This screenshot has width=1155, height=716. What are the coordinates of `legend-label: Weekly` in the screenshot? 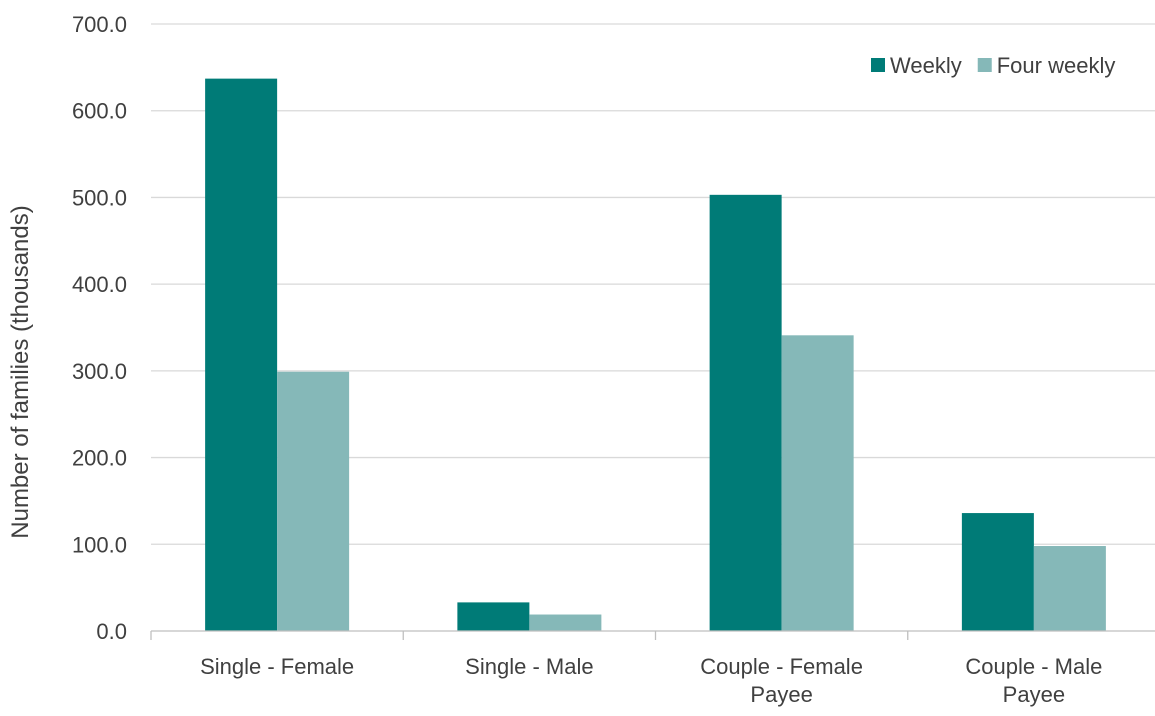 It's located at (926, 65).